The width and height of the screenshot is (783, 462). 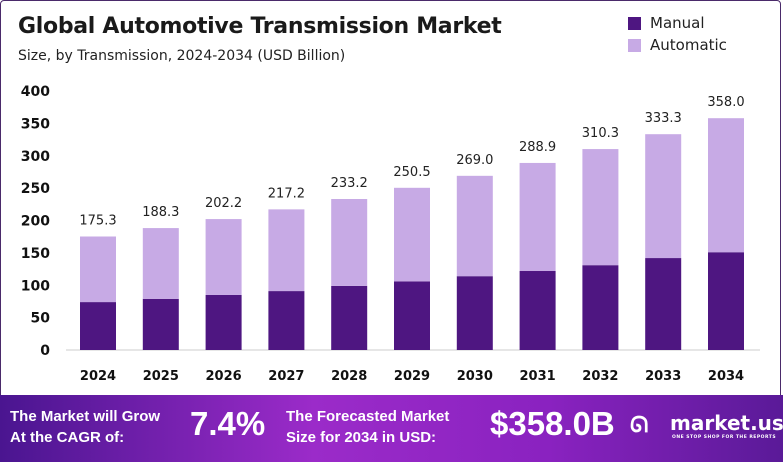 I want to click on x-tick-label-2028: 2028, so click(x=349, y=376).